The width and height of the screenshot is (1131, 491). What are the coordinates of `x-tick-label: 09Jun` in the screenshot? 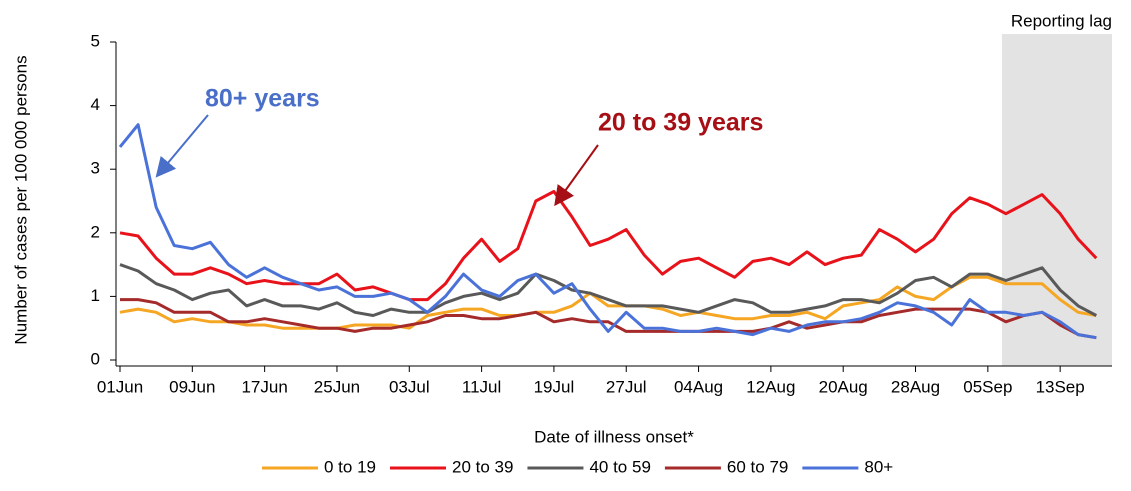 It's located at (192, 386).